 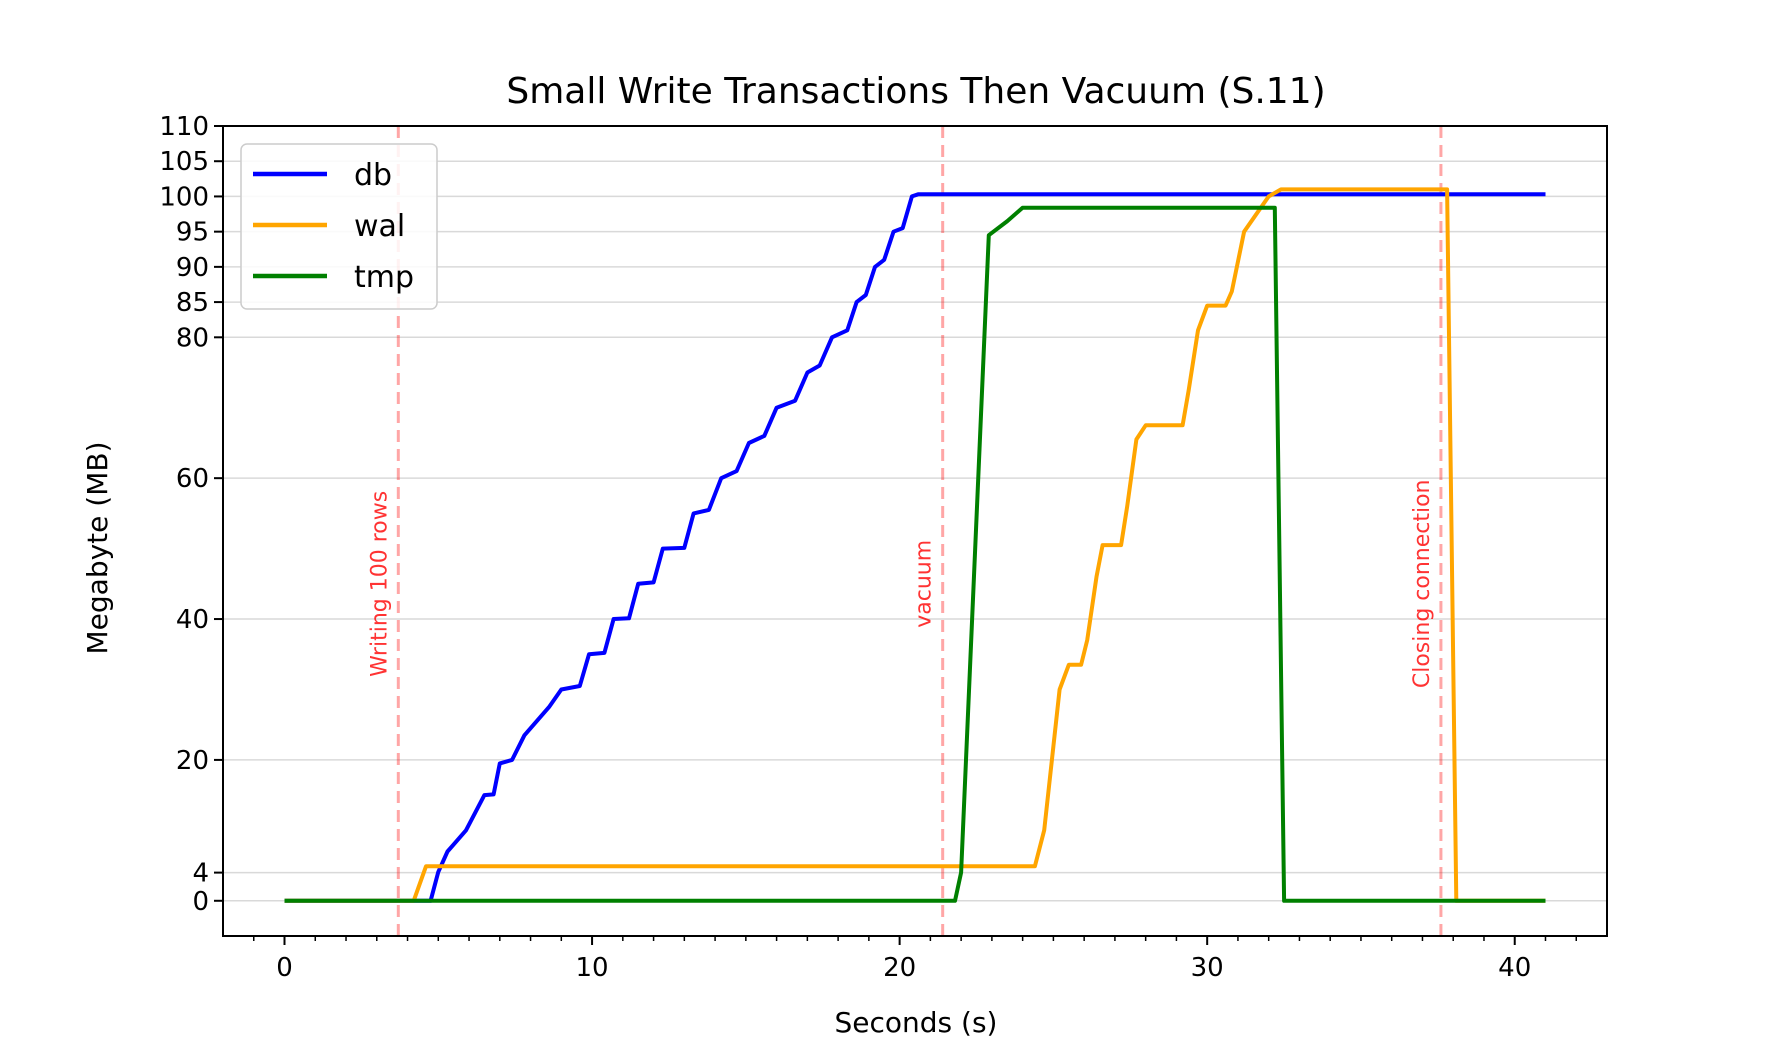 What do you see at coordinates (192, 268) in the screenshot?
I see `y-tick-label: 90` at bounding box center [192, 268].